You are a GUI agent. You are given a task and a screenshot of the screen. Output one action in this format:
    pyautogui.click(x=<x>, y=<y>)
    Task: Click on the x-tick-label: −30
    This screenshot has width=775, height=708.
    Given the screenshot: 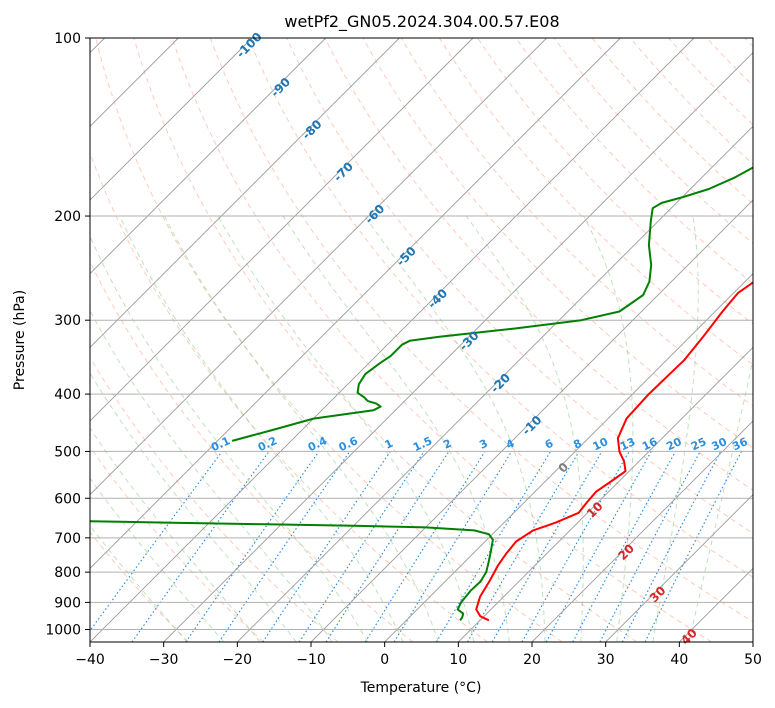 What is the action you would take?
    pyautogui.click(x=164, y=660)
    